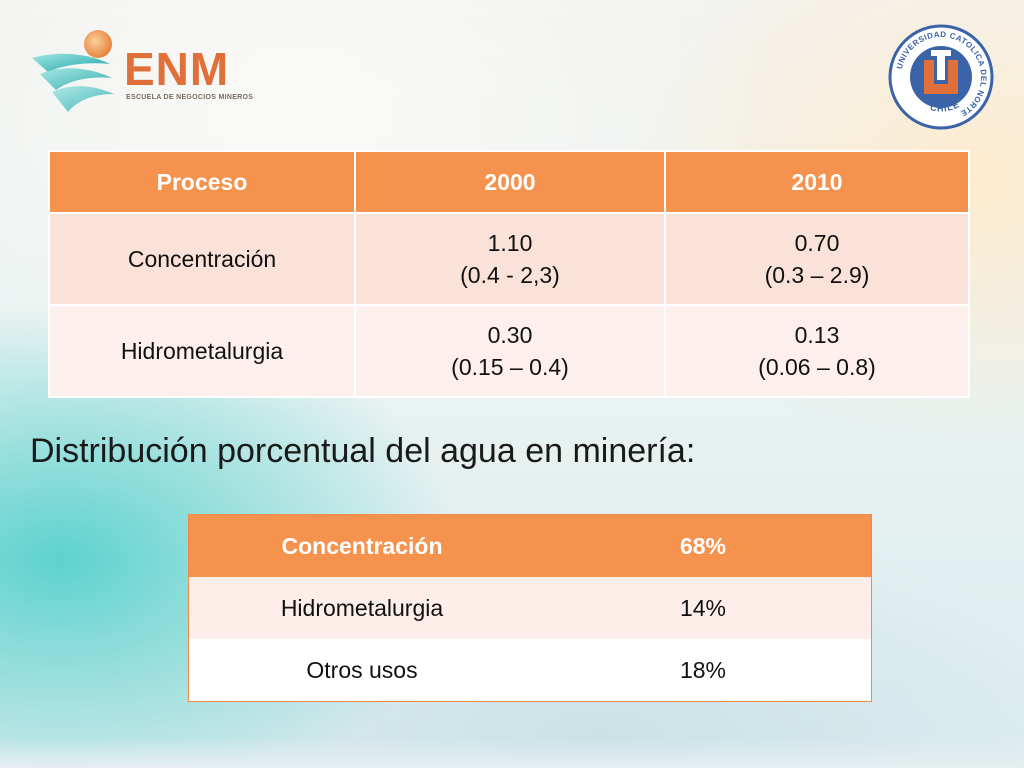 The width and height of the screenshot is (1024, 768). Describe the element at coordinates (361, 545) in the screenshot. I see `header-label: Concentración` at that location.